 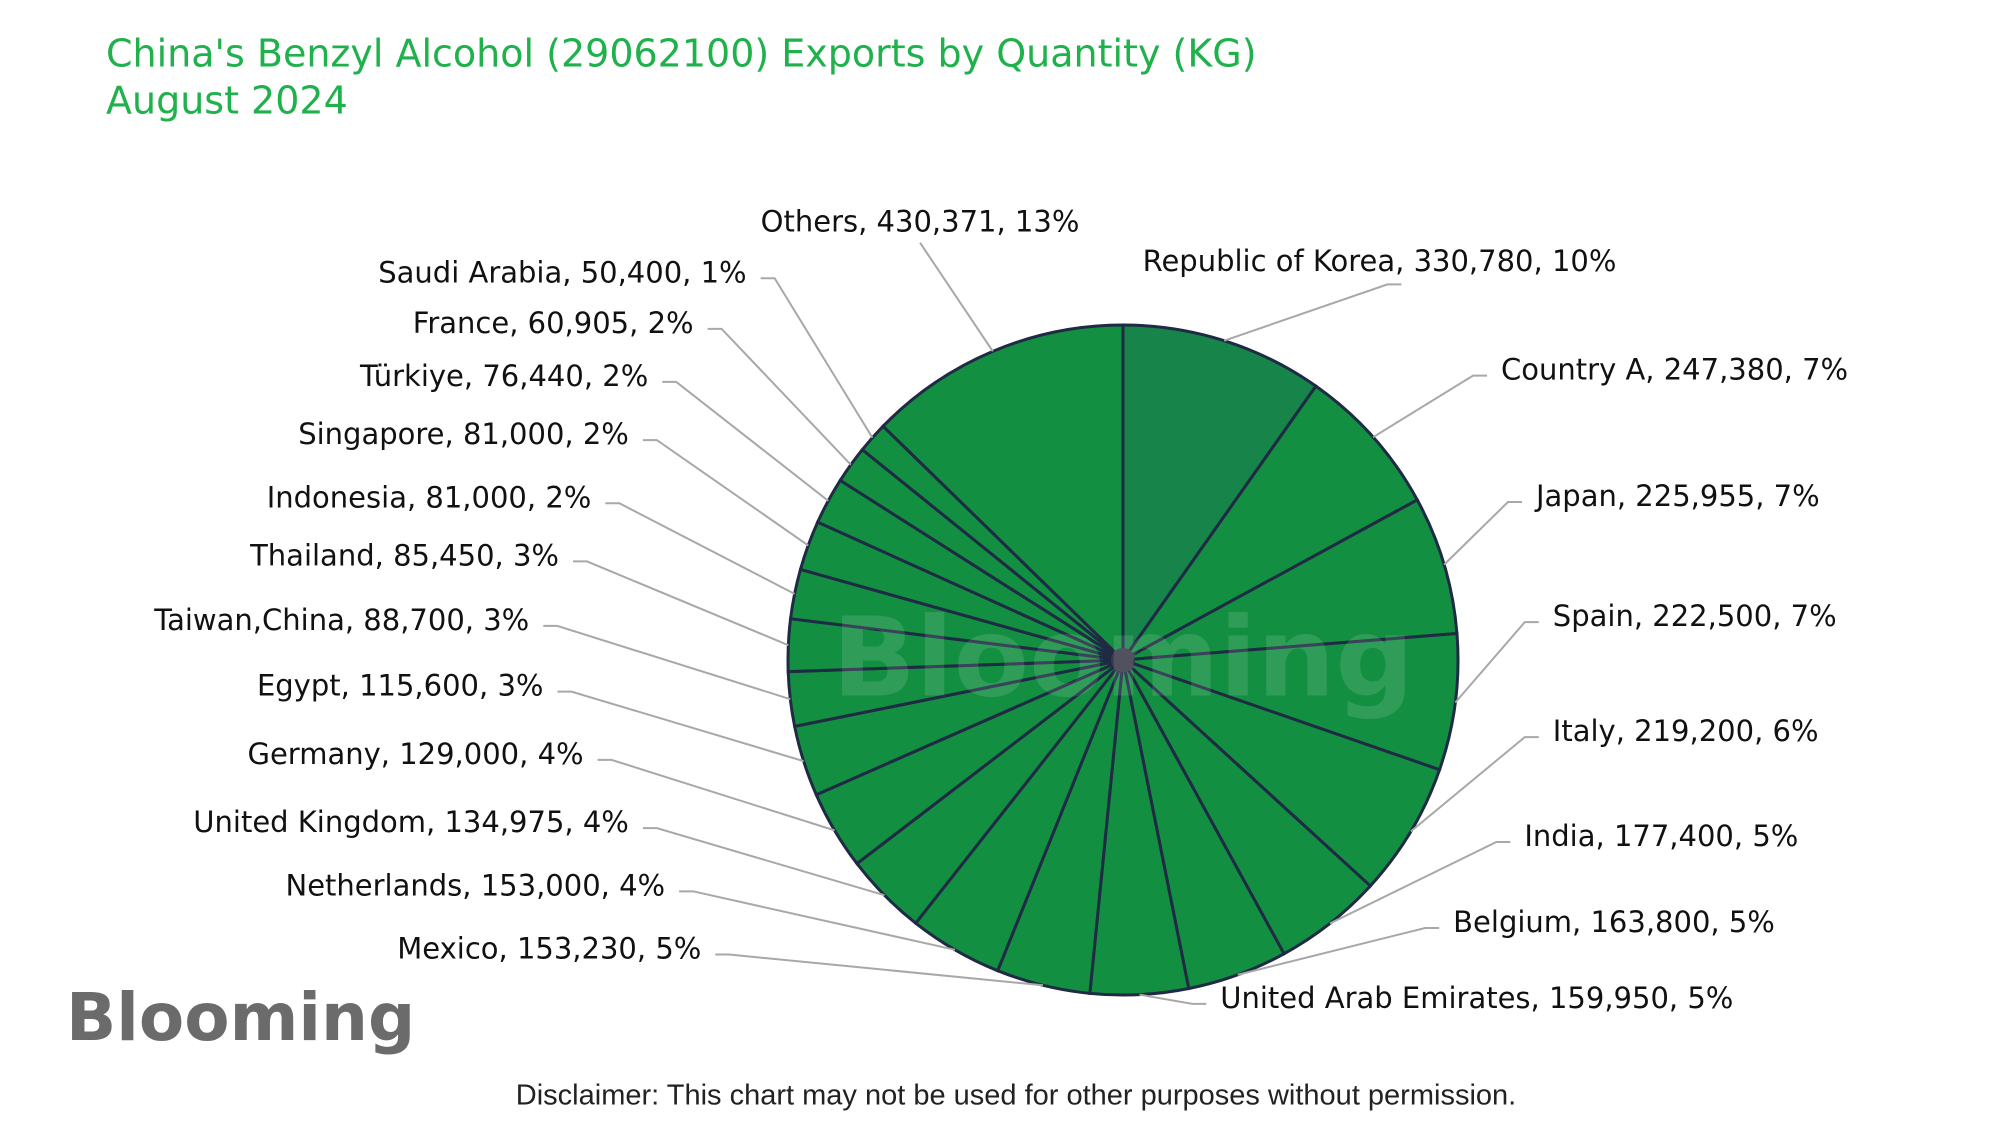 What do you see at coordinates (249, 620) in the screenshot?
I see `label-part: Taiwan,China` at bounding box center [249, 620].